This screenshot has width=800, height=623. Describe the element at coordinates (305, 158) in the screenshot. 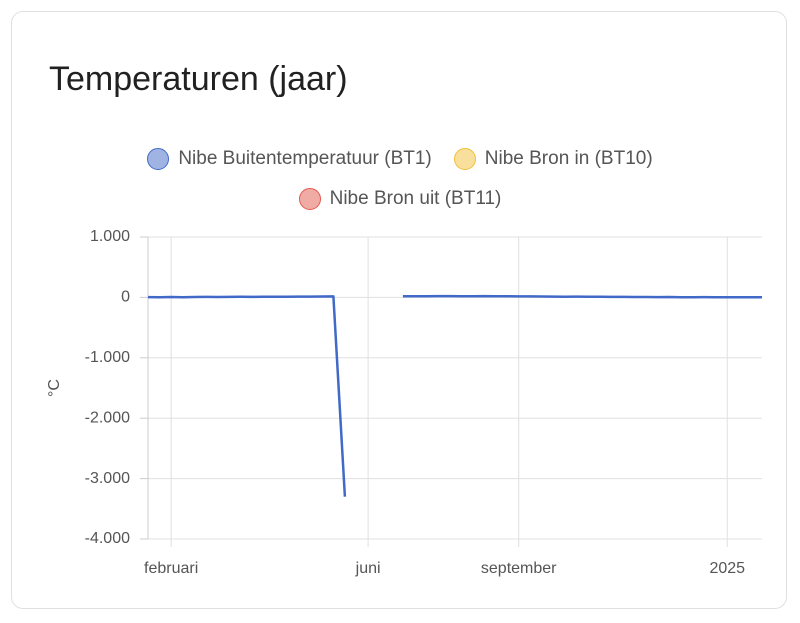

I see `legend-label: Nibe Buitentemperatuur (BT1)` at that location.